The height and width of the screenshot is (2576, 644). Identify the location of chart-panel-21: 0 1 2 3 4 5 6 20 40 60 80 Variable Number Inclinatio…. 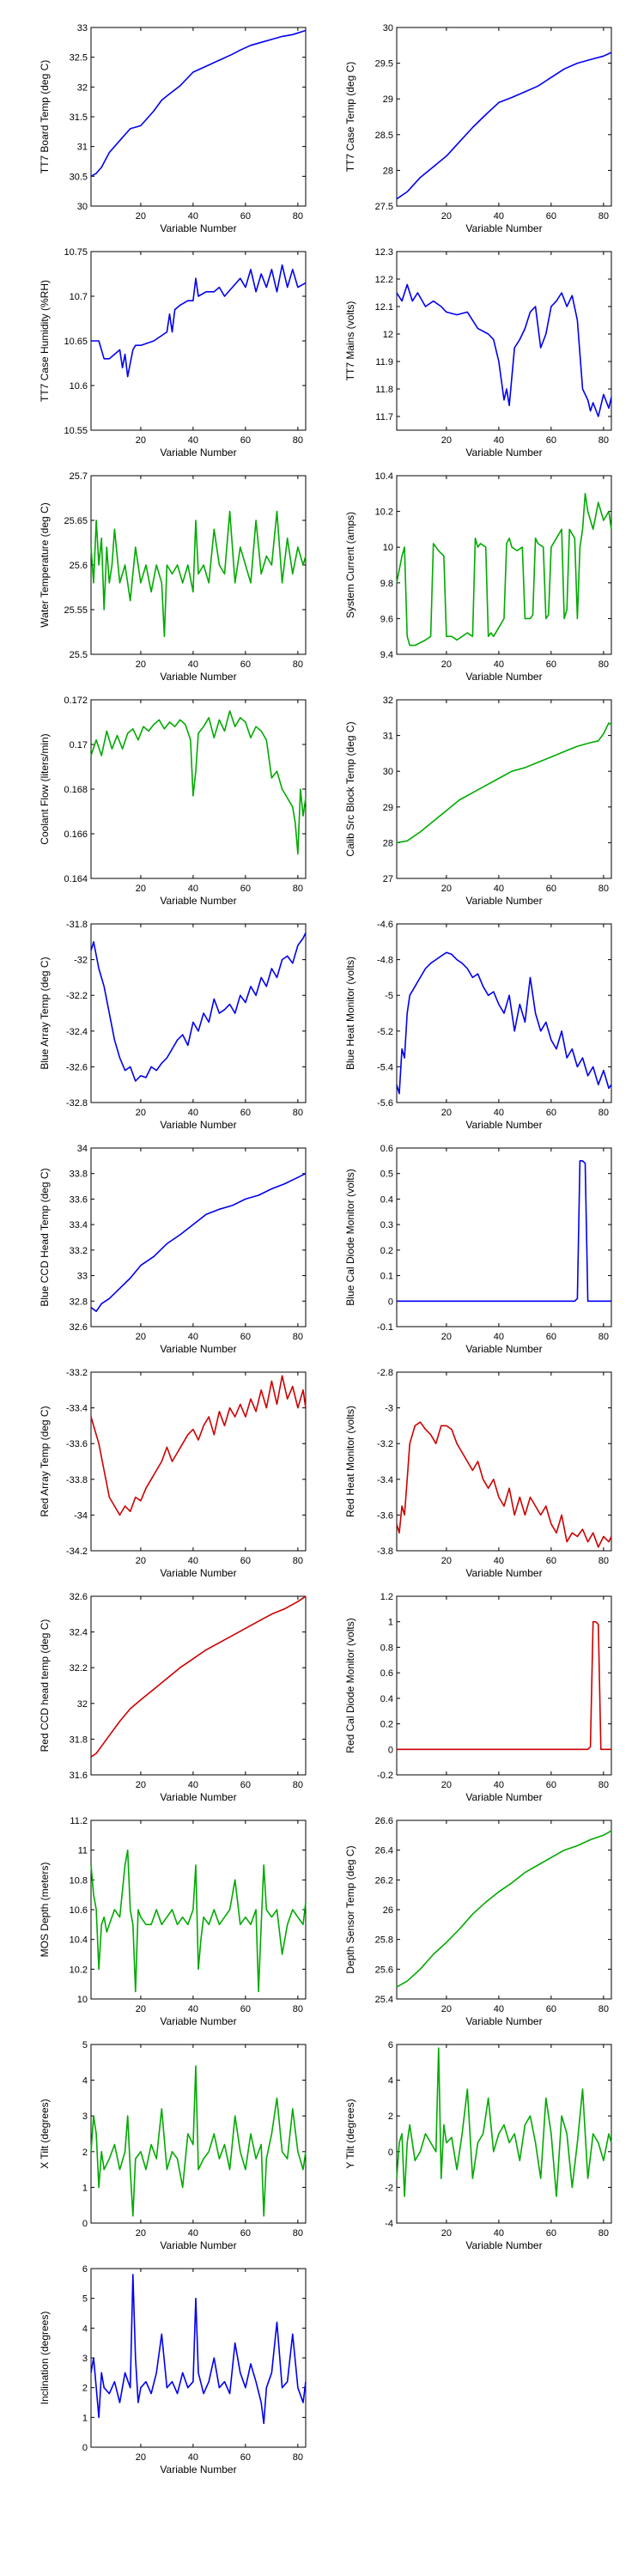
(173, 2370).